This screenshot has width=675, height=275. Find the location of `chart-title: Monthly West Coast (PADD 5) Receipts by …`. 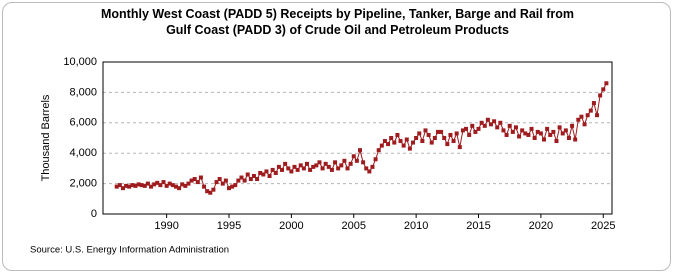

chart-title: Monthly West Coast (PADD 5) Receipts by … is located at coordinates (337, 22).